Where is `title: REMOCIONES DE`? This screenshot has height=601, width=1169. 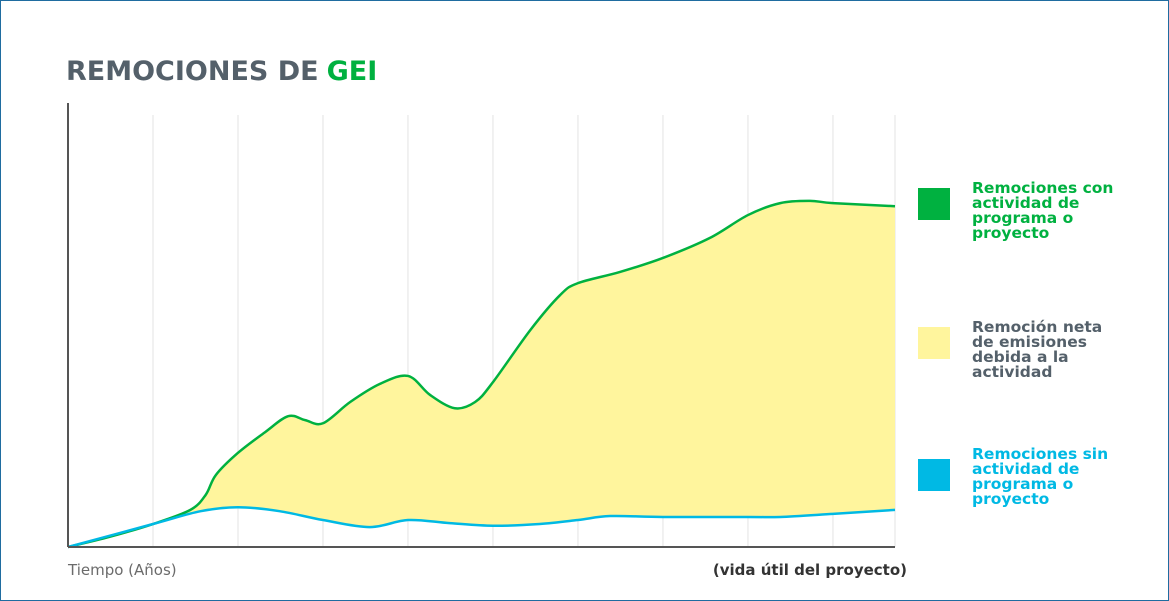
title: REMOCIONES DE is located at coordinates (192, 71).